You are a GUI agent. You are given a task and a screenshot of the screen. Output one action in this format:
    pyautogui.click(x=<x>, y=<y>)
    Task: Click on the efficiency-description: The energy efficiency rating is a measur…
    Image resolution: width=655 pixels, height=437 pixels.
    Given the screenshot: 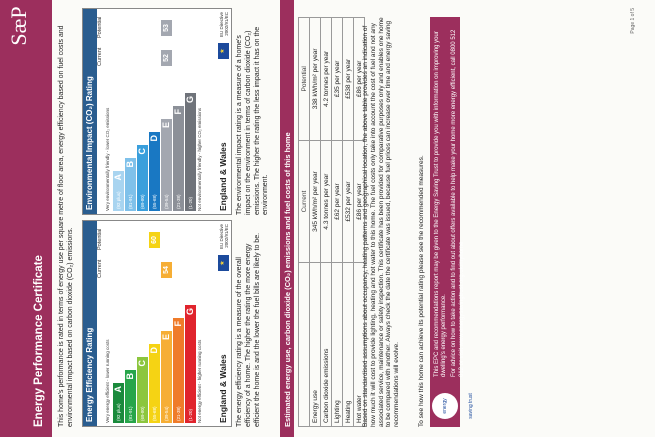 What is the action you would take?
    pyautogui.click(x=248, y=329)
    